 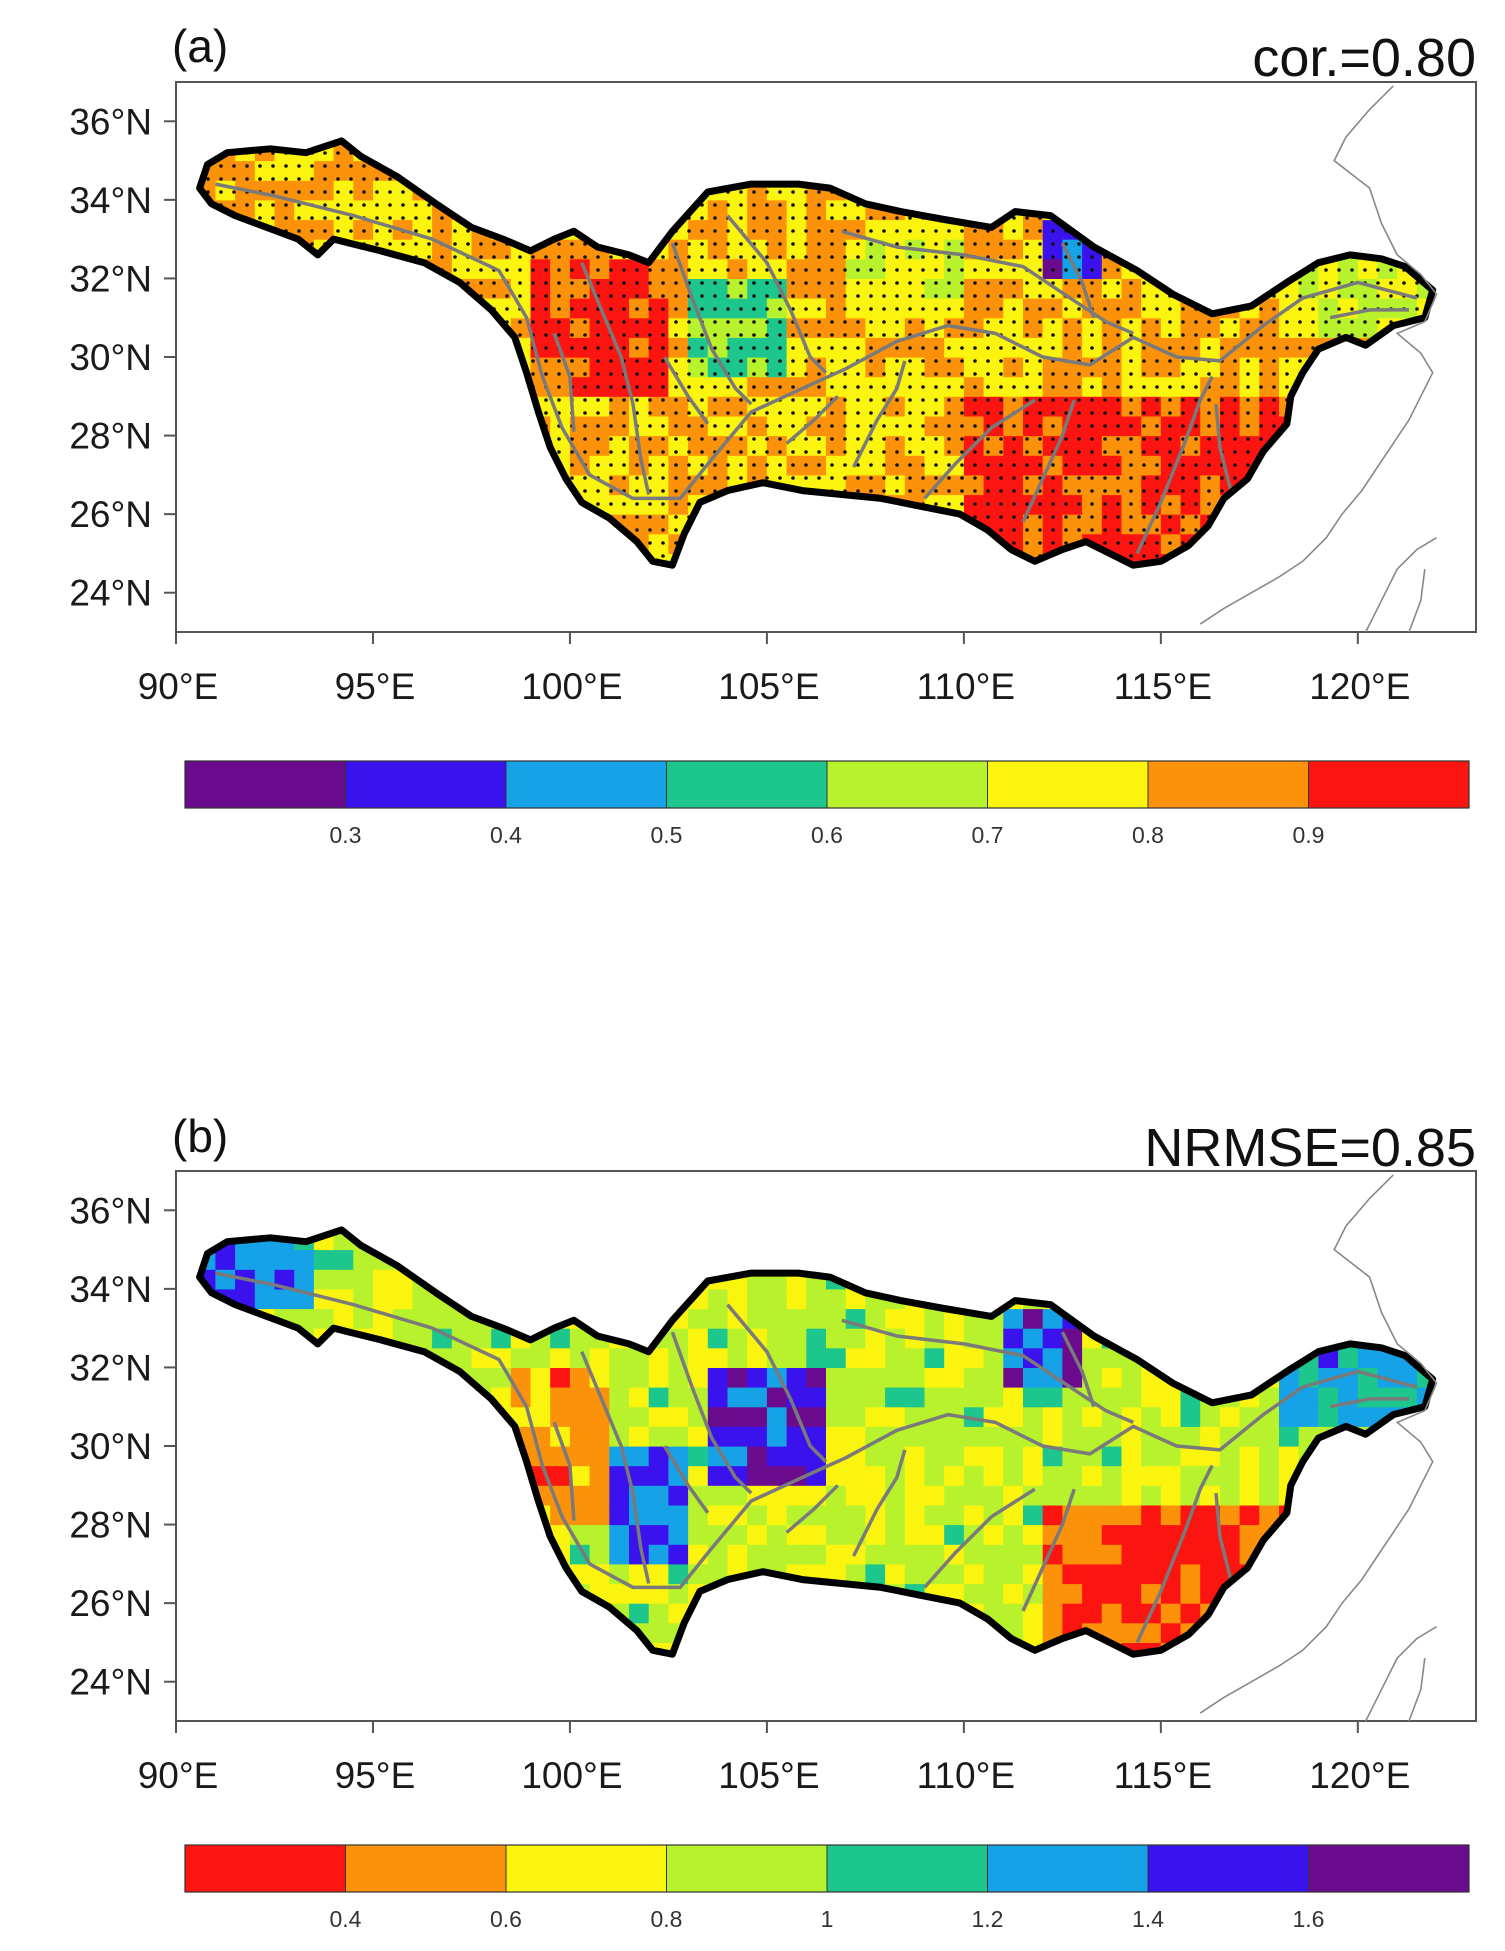 What do you see at coordinates (571, 1775) in the screenshot?
I see `lon-tick-label: 100°E` at bounding box center [571, 1775].